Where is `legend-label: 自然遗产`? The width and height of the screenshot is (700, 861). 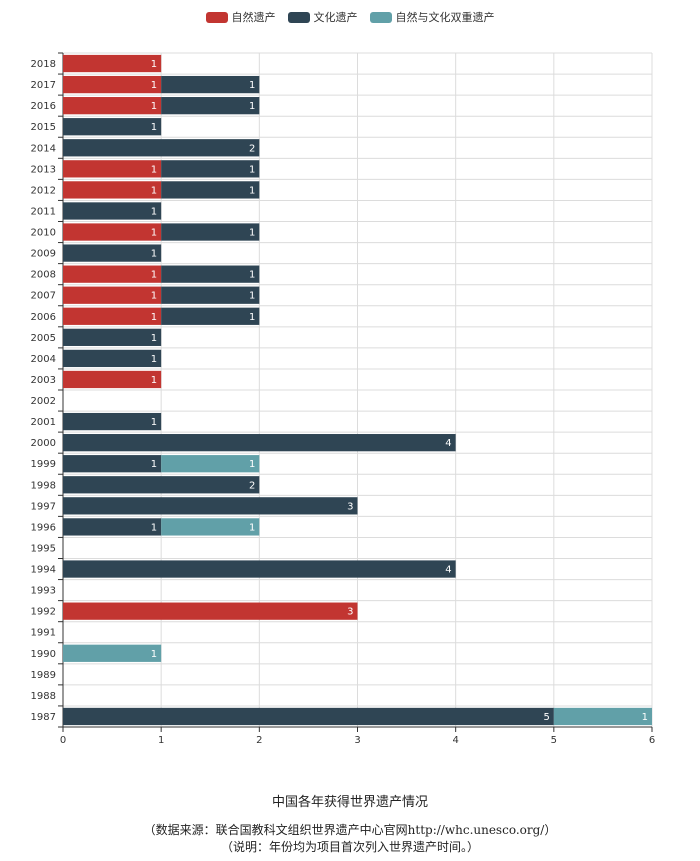 legend-label: 自然遗产 is located at coordinates (253, 17).